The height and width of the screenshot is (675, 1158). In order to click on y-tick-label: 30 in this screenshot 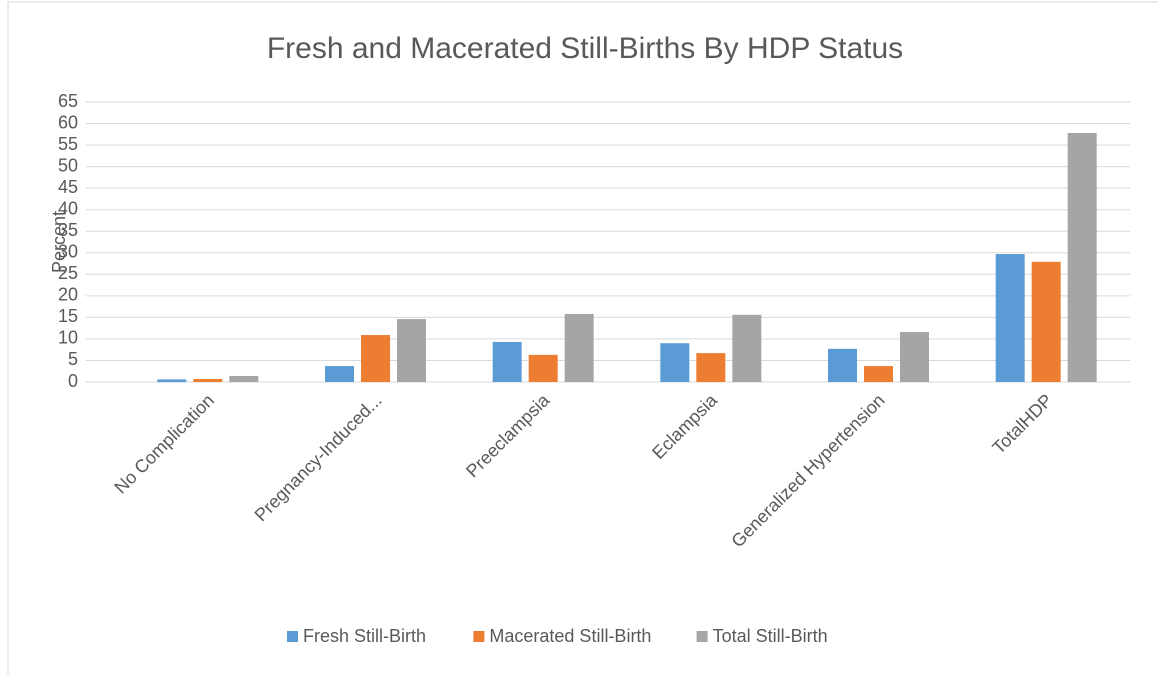, I will do `click(68, 252)`.